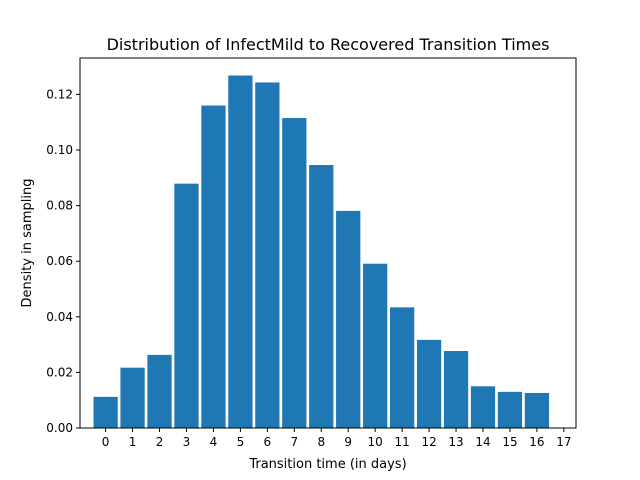 The image size is (640, 480). What do you see at coordinates (563, 442) in the screenshot?
I see `x-tick-label: 17` at bounding box center [563, 442].